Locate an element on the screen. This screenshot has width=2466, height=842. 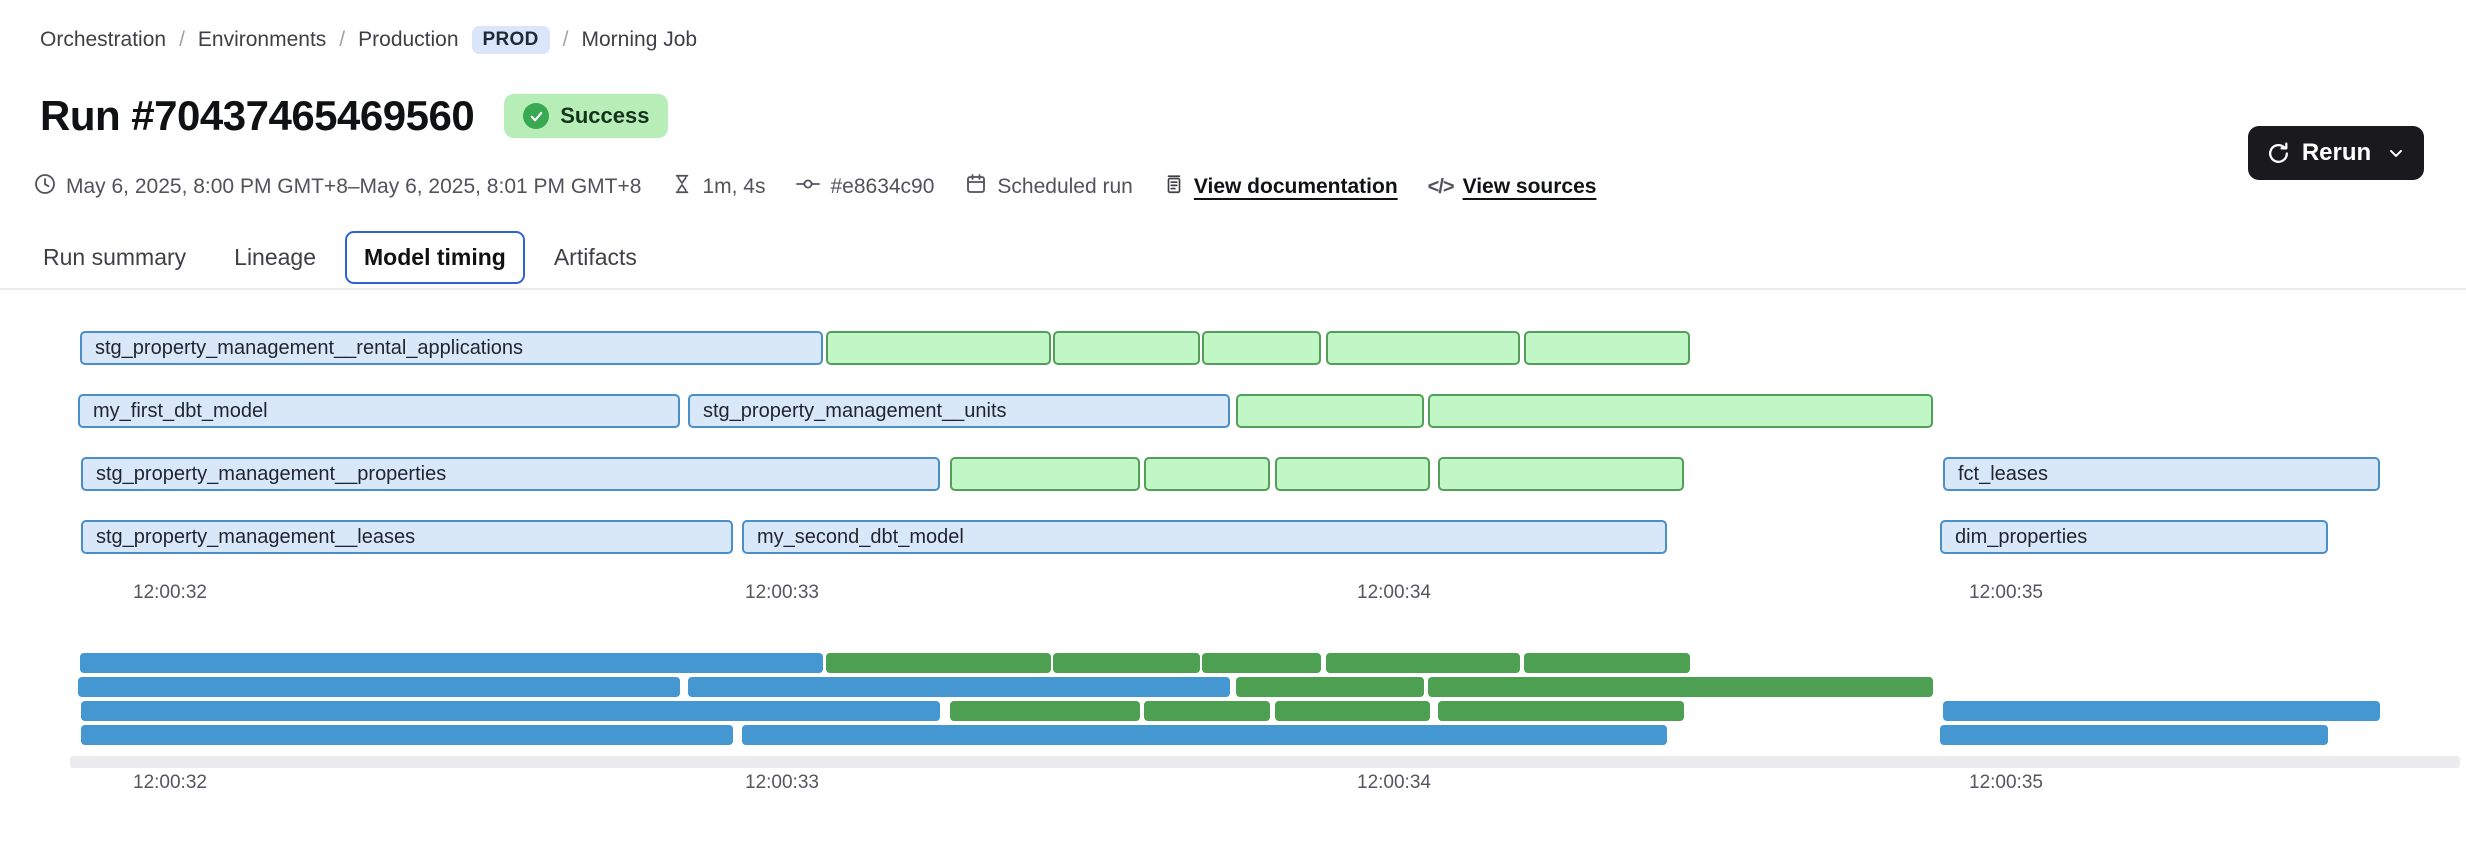
breadcrumb-item-production: Production is located at coordinates (408, 39).